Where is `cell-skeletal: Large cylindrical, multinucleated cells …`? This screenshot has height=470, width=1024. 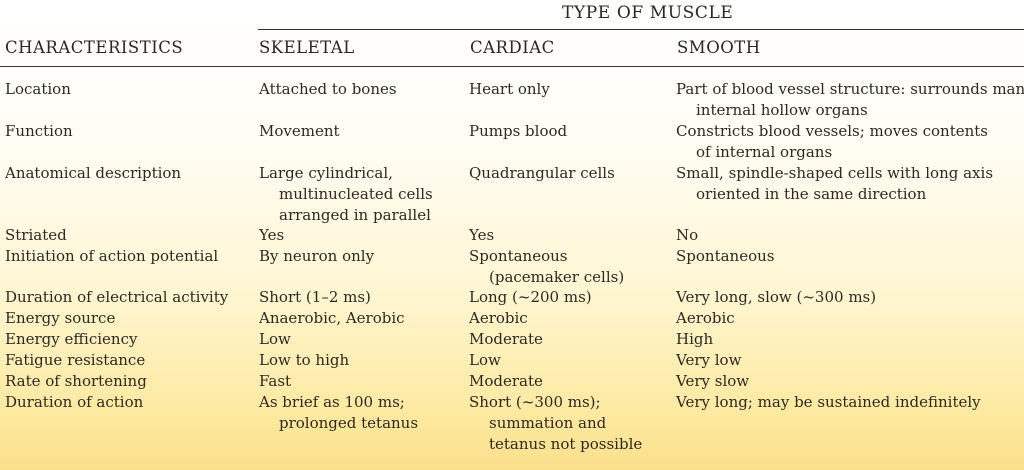
cell-skeletal: Large cylindrical, multinucleated cells … is located at coordinates (346, 194).